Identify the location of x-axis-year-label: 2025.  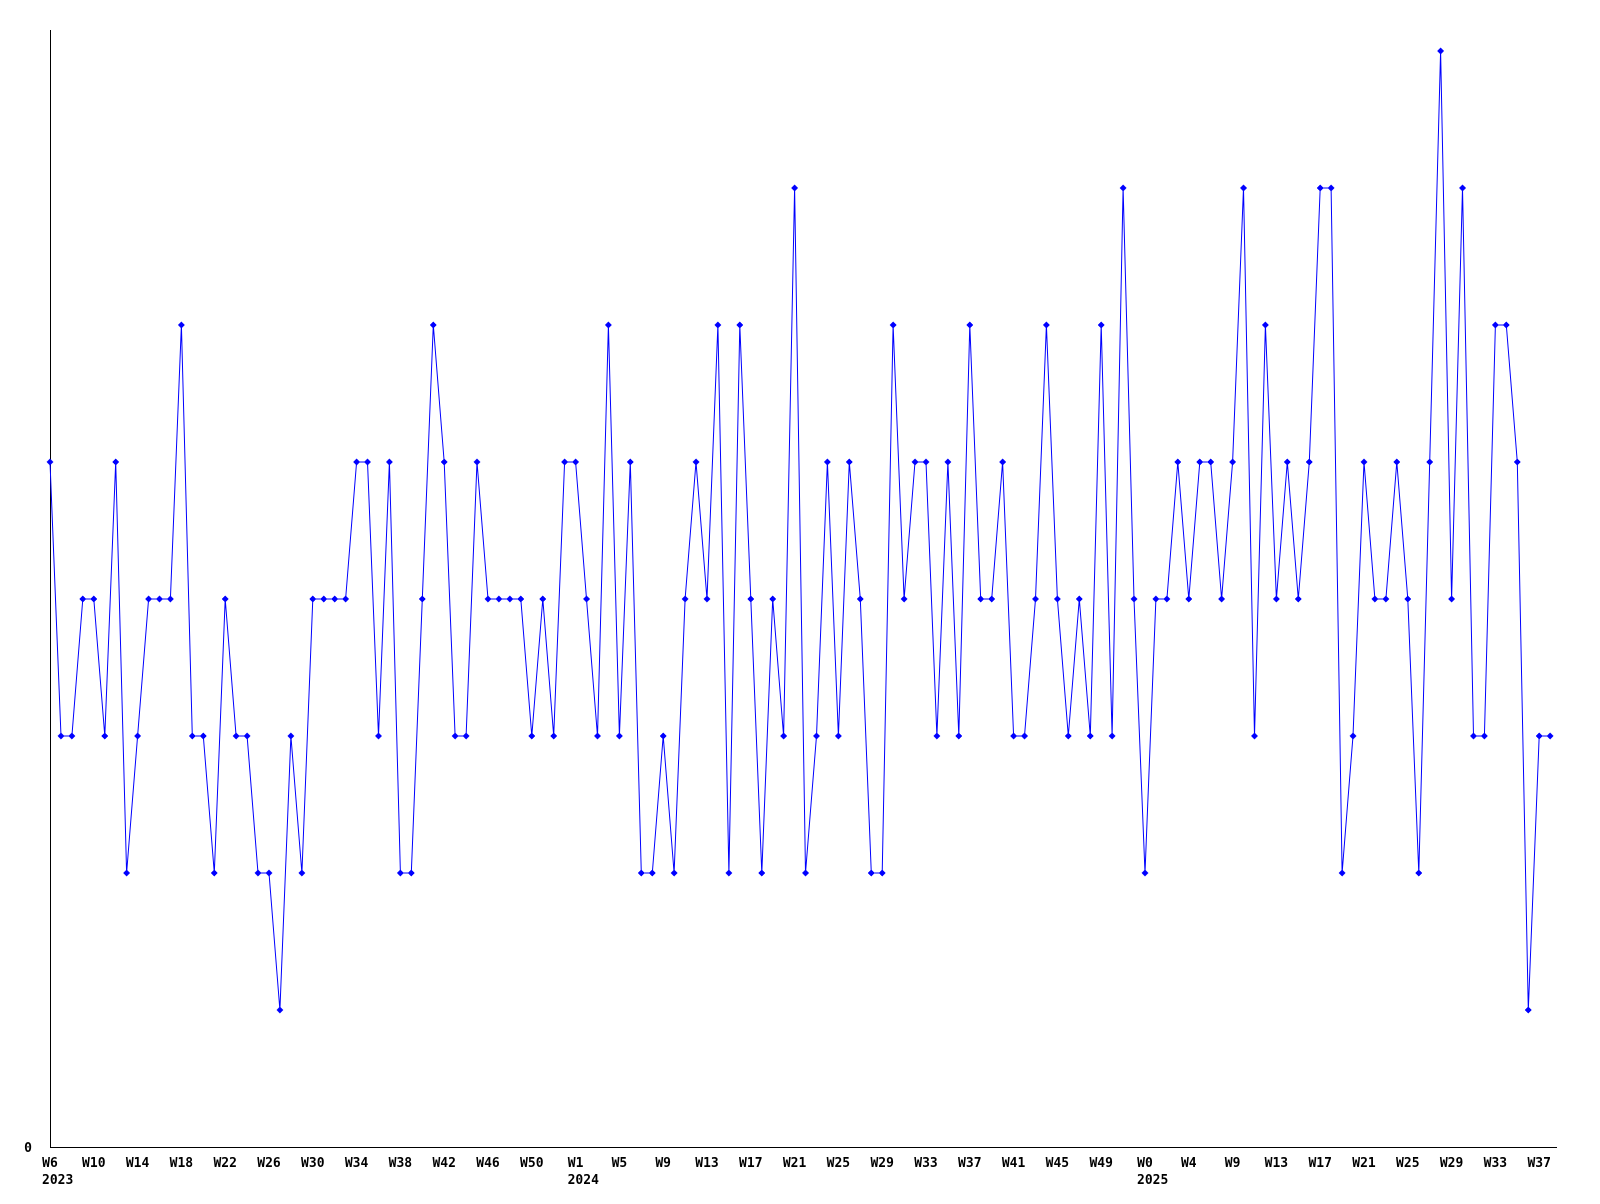
(1152, 1180).